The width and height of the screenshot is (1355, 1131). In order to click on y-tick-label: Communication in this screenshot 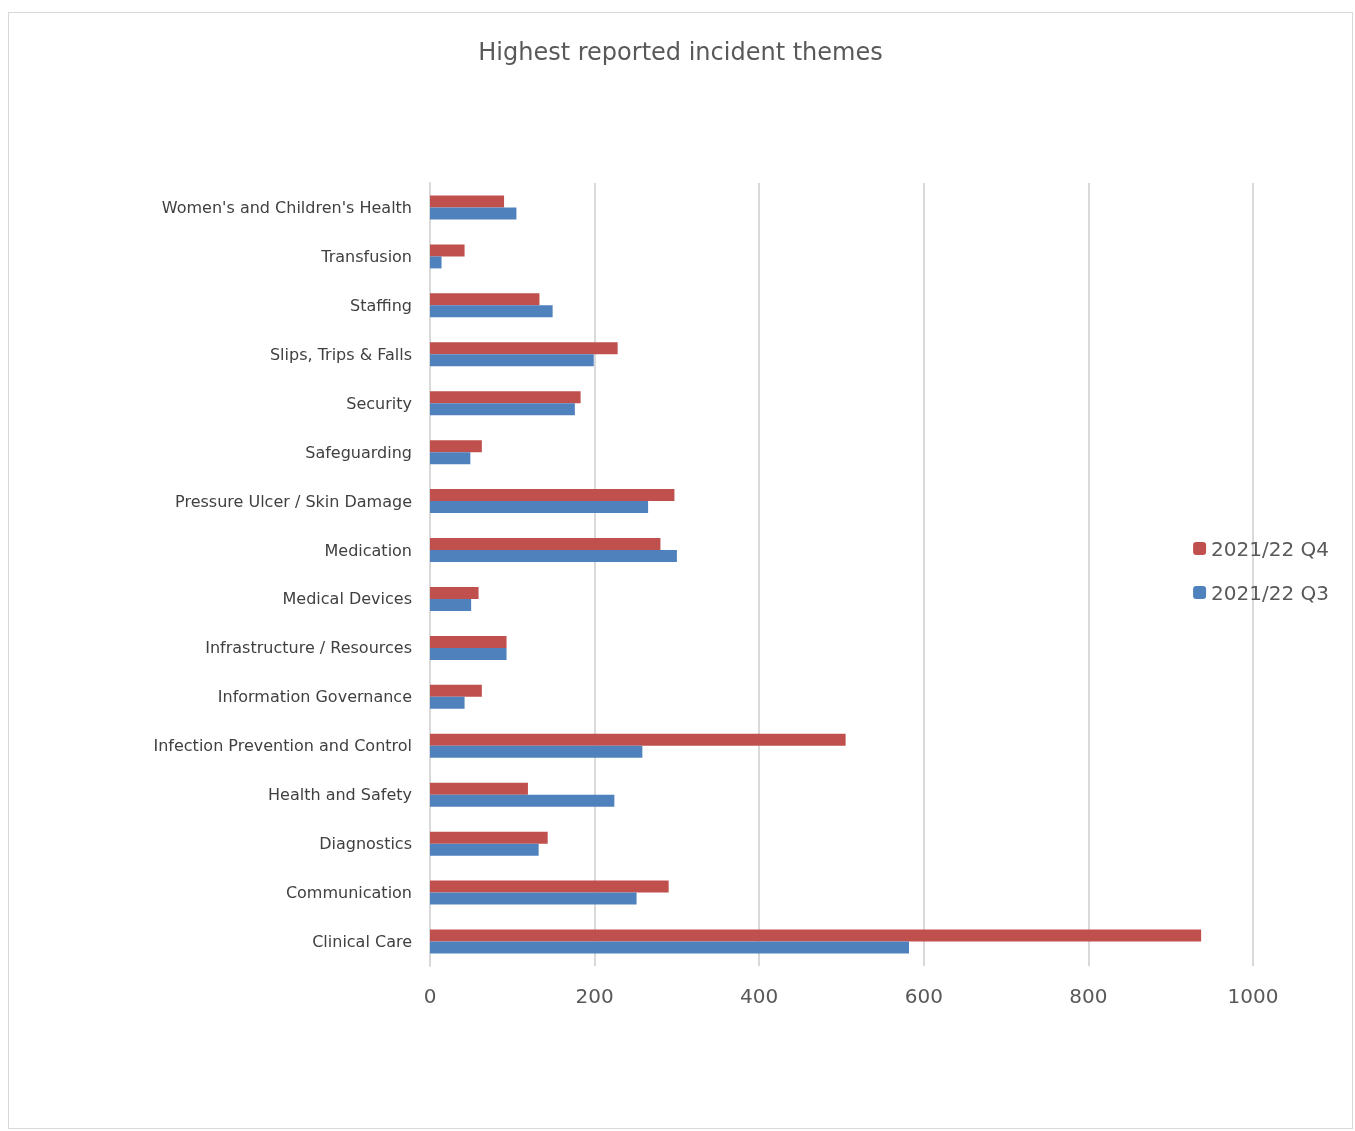, I will do `click(348, 893)`.